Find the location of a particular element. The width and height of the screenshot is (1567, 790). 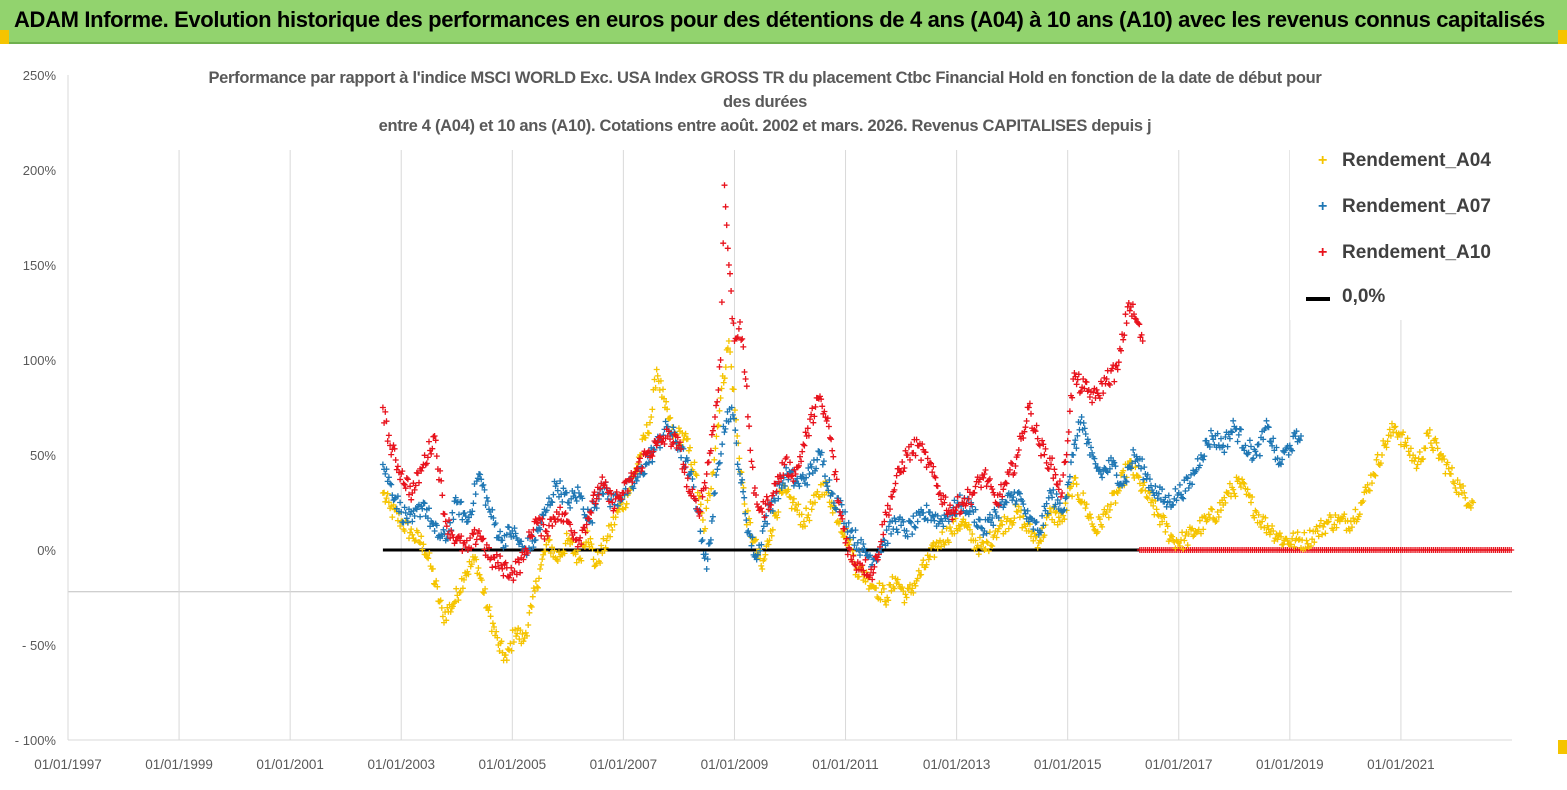

series-a10-point is located at coordinates (1511, 550).